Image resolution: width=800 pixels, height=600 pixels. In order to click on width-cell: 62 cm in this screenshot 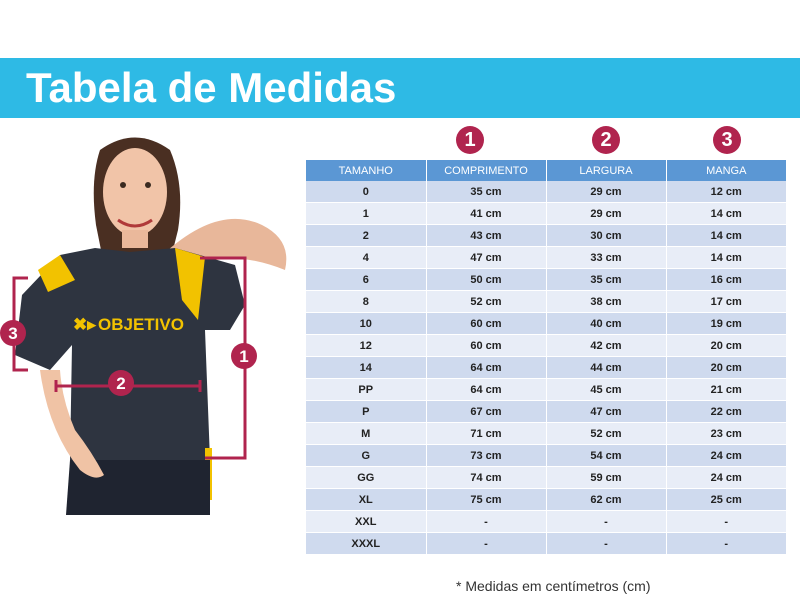, I will do `click(606, 499)`.